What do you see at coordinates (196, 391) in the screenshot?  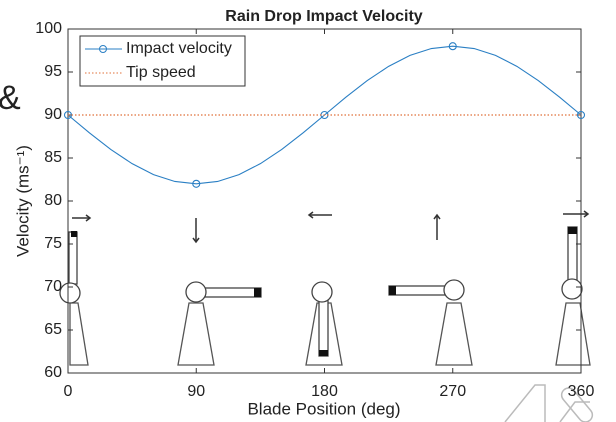 I see `x-tick-label: 90` at bounding box center [196, 391].